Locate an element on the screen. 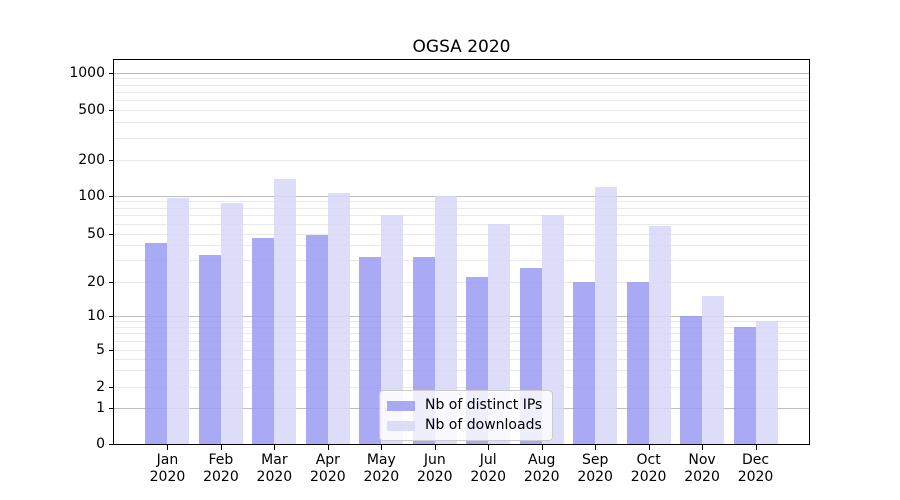  legend-item-downloads: Nb of downloads is located at coordinates (464, 425).